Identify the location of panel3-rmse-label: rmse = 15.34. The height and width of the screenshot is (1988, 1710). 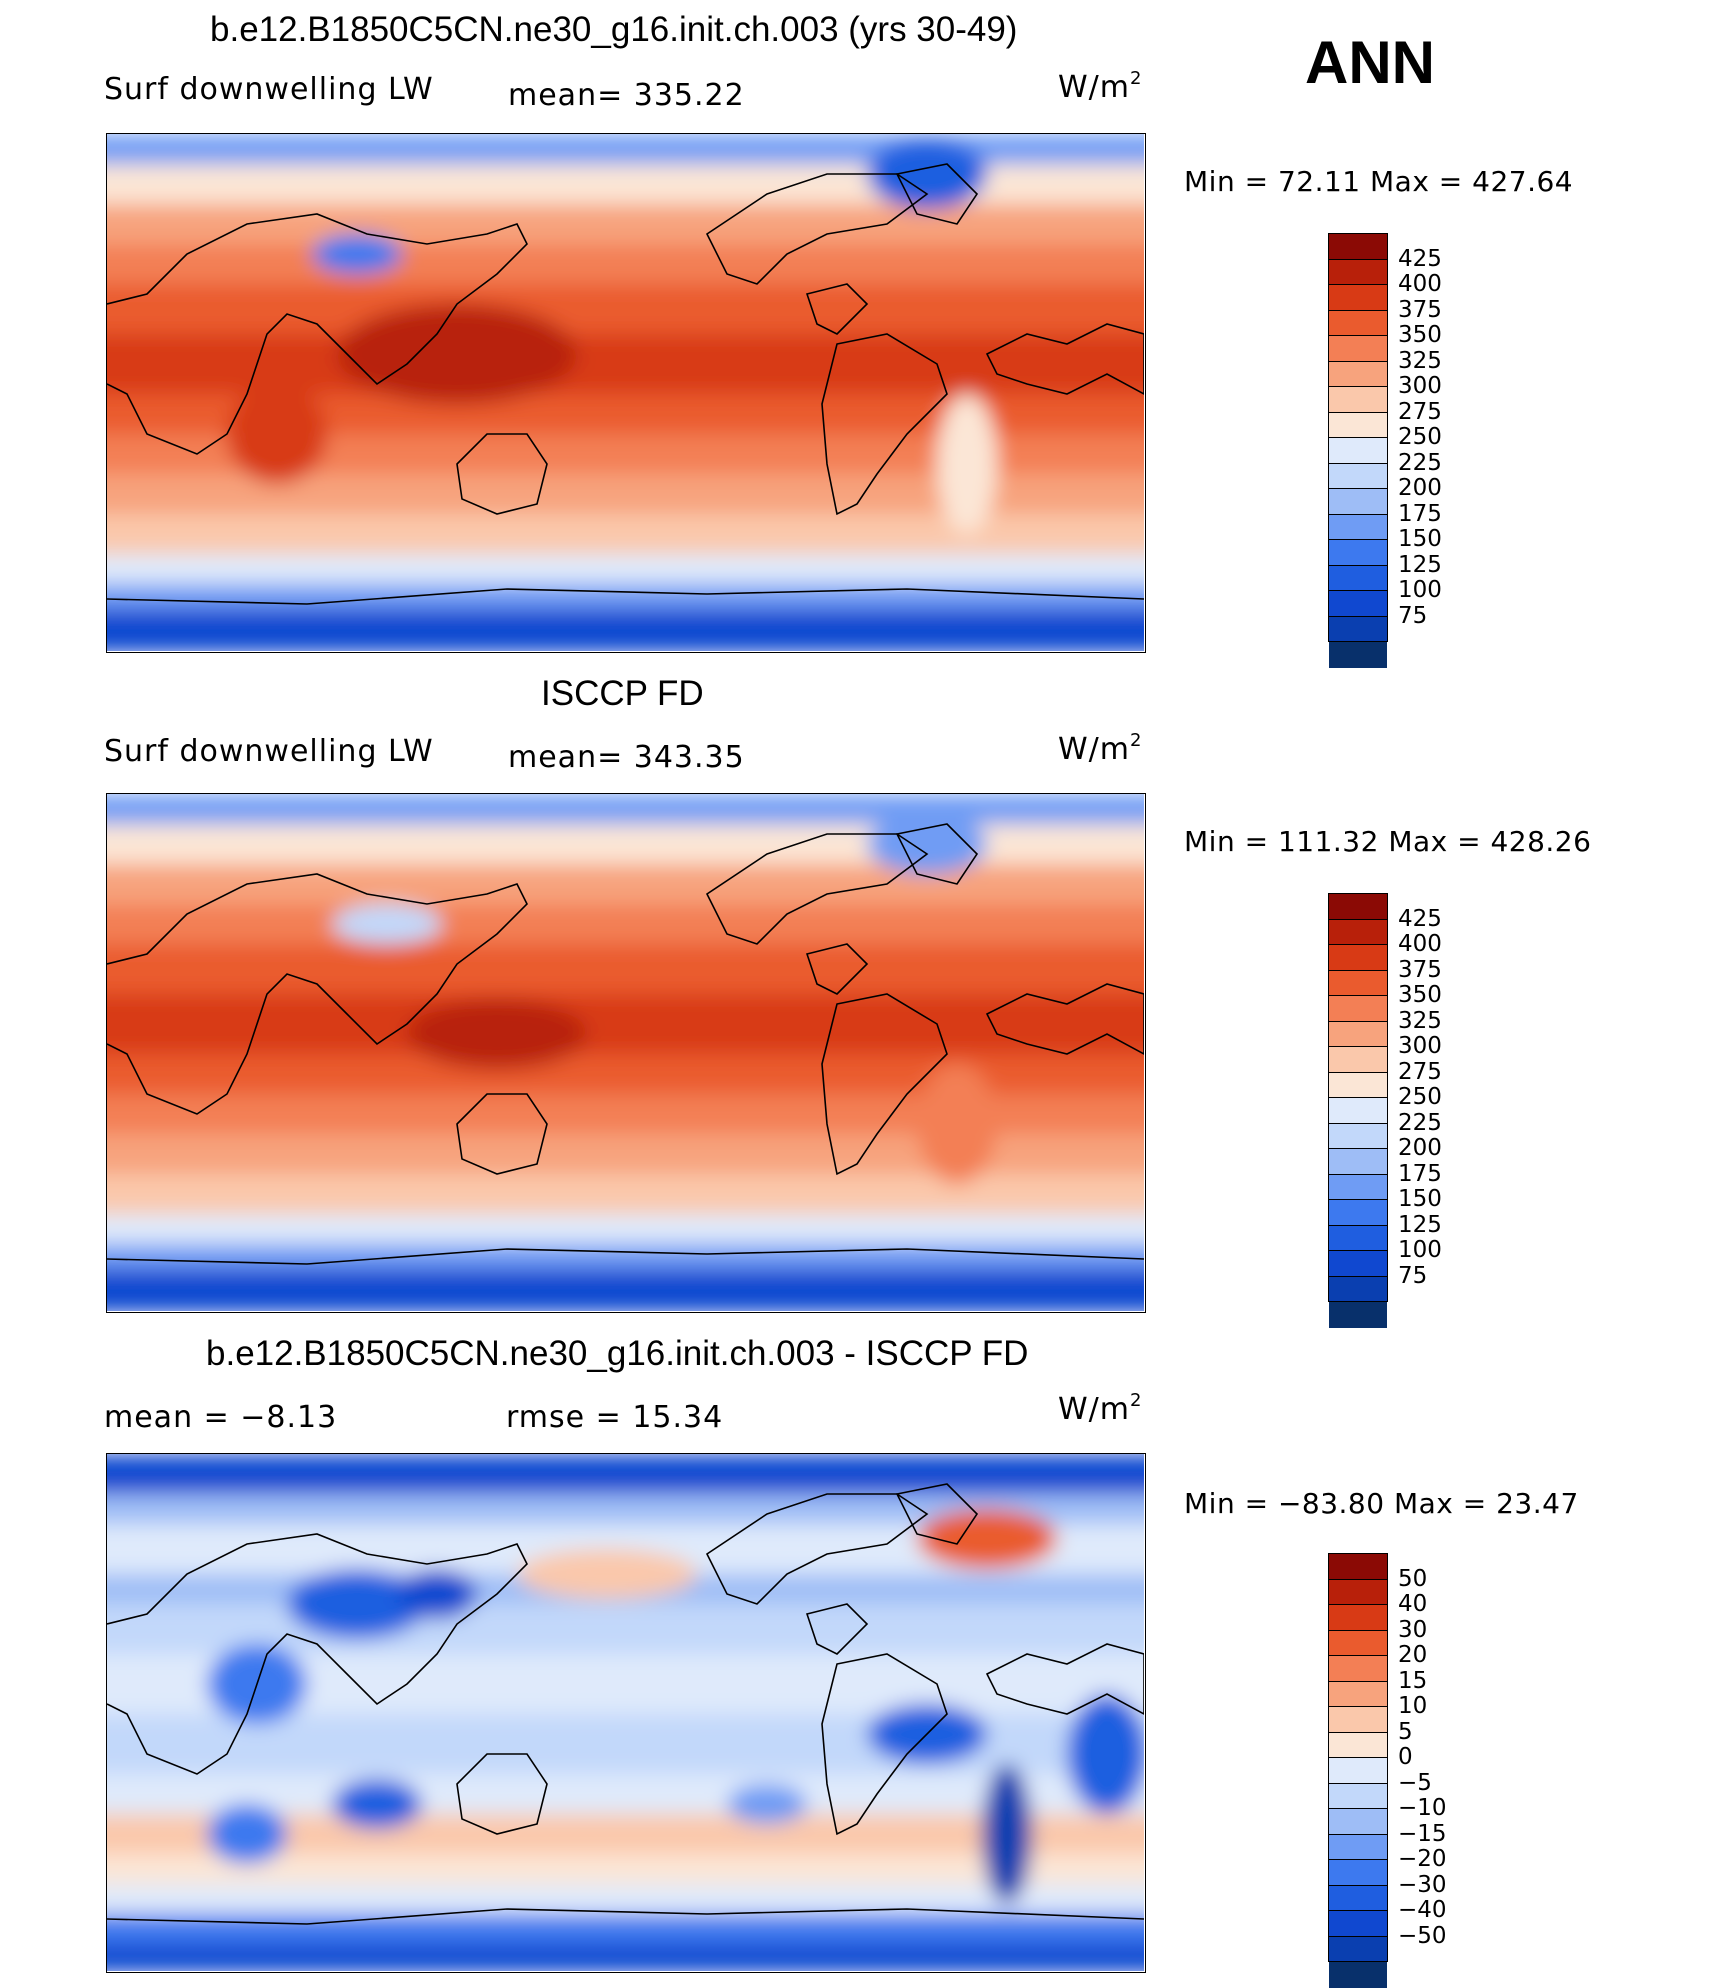
(615, 1417).